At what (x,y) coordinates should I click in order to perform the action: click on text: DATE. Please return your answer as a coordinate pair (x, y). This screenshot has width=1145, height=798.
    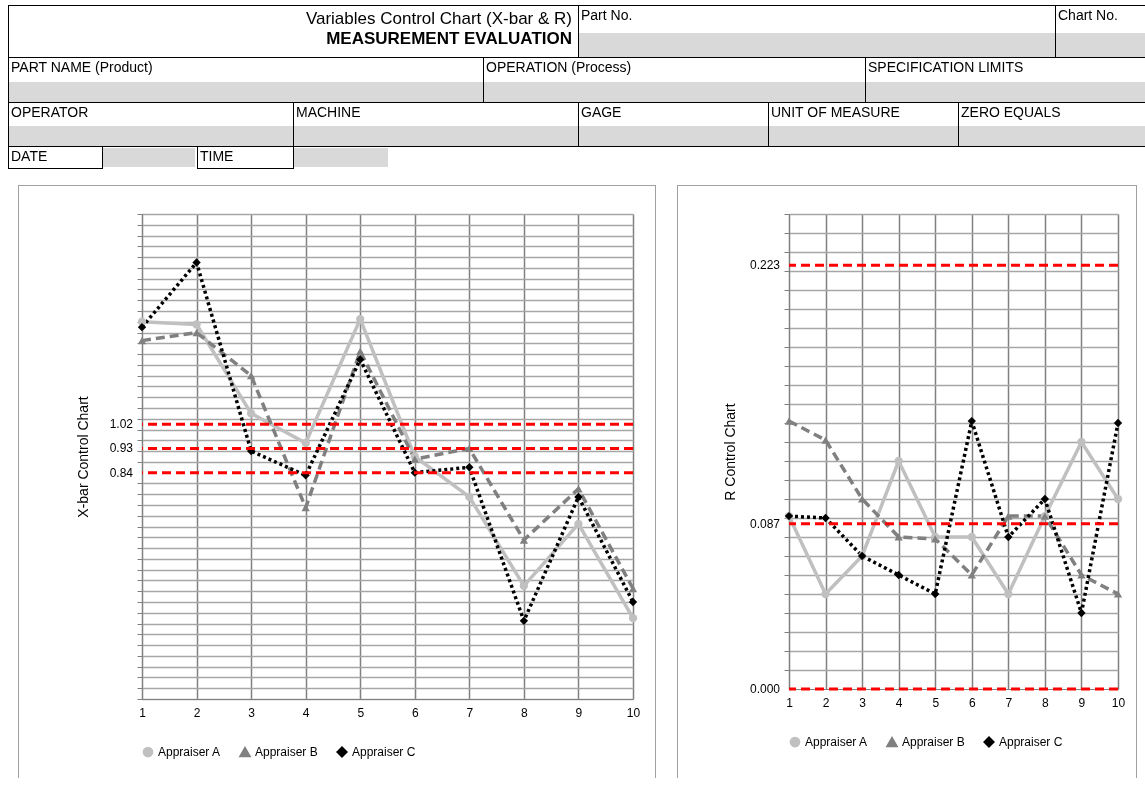
    Looking at the image, I should click on (29, 156).